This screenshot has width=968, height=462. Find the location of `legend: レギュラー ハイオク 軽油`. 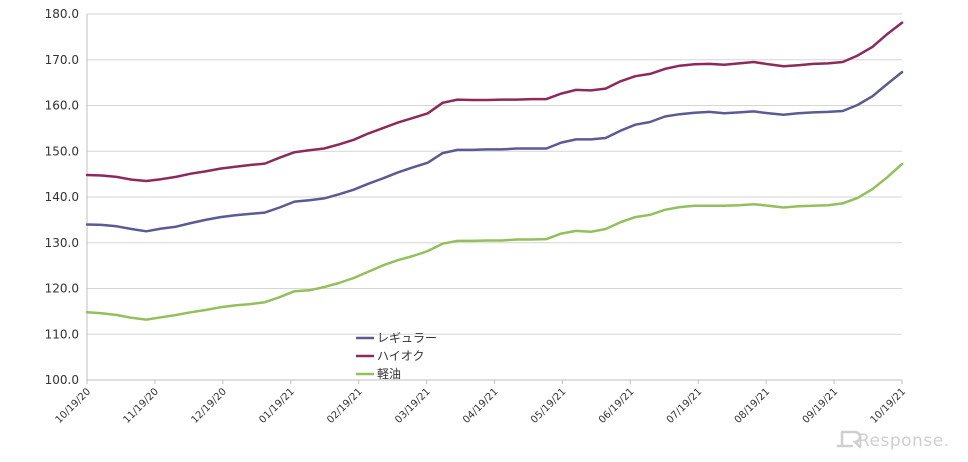

legend: レギュラー ハイオク 軽油 is located at coordinates (396, 356).